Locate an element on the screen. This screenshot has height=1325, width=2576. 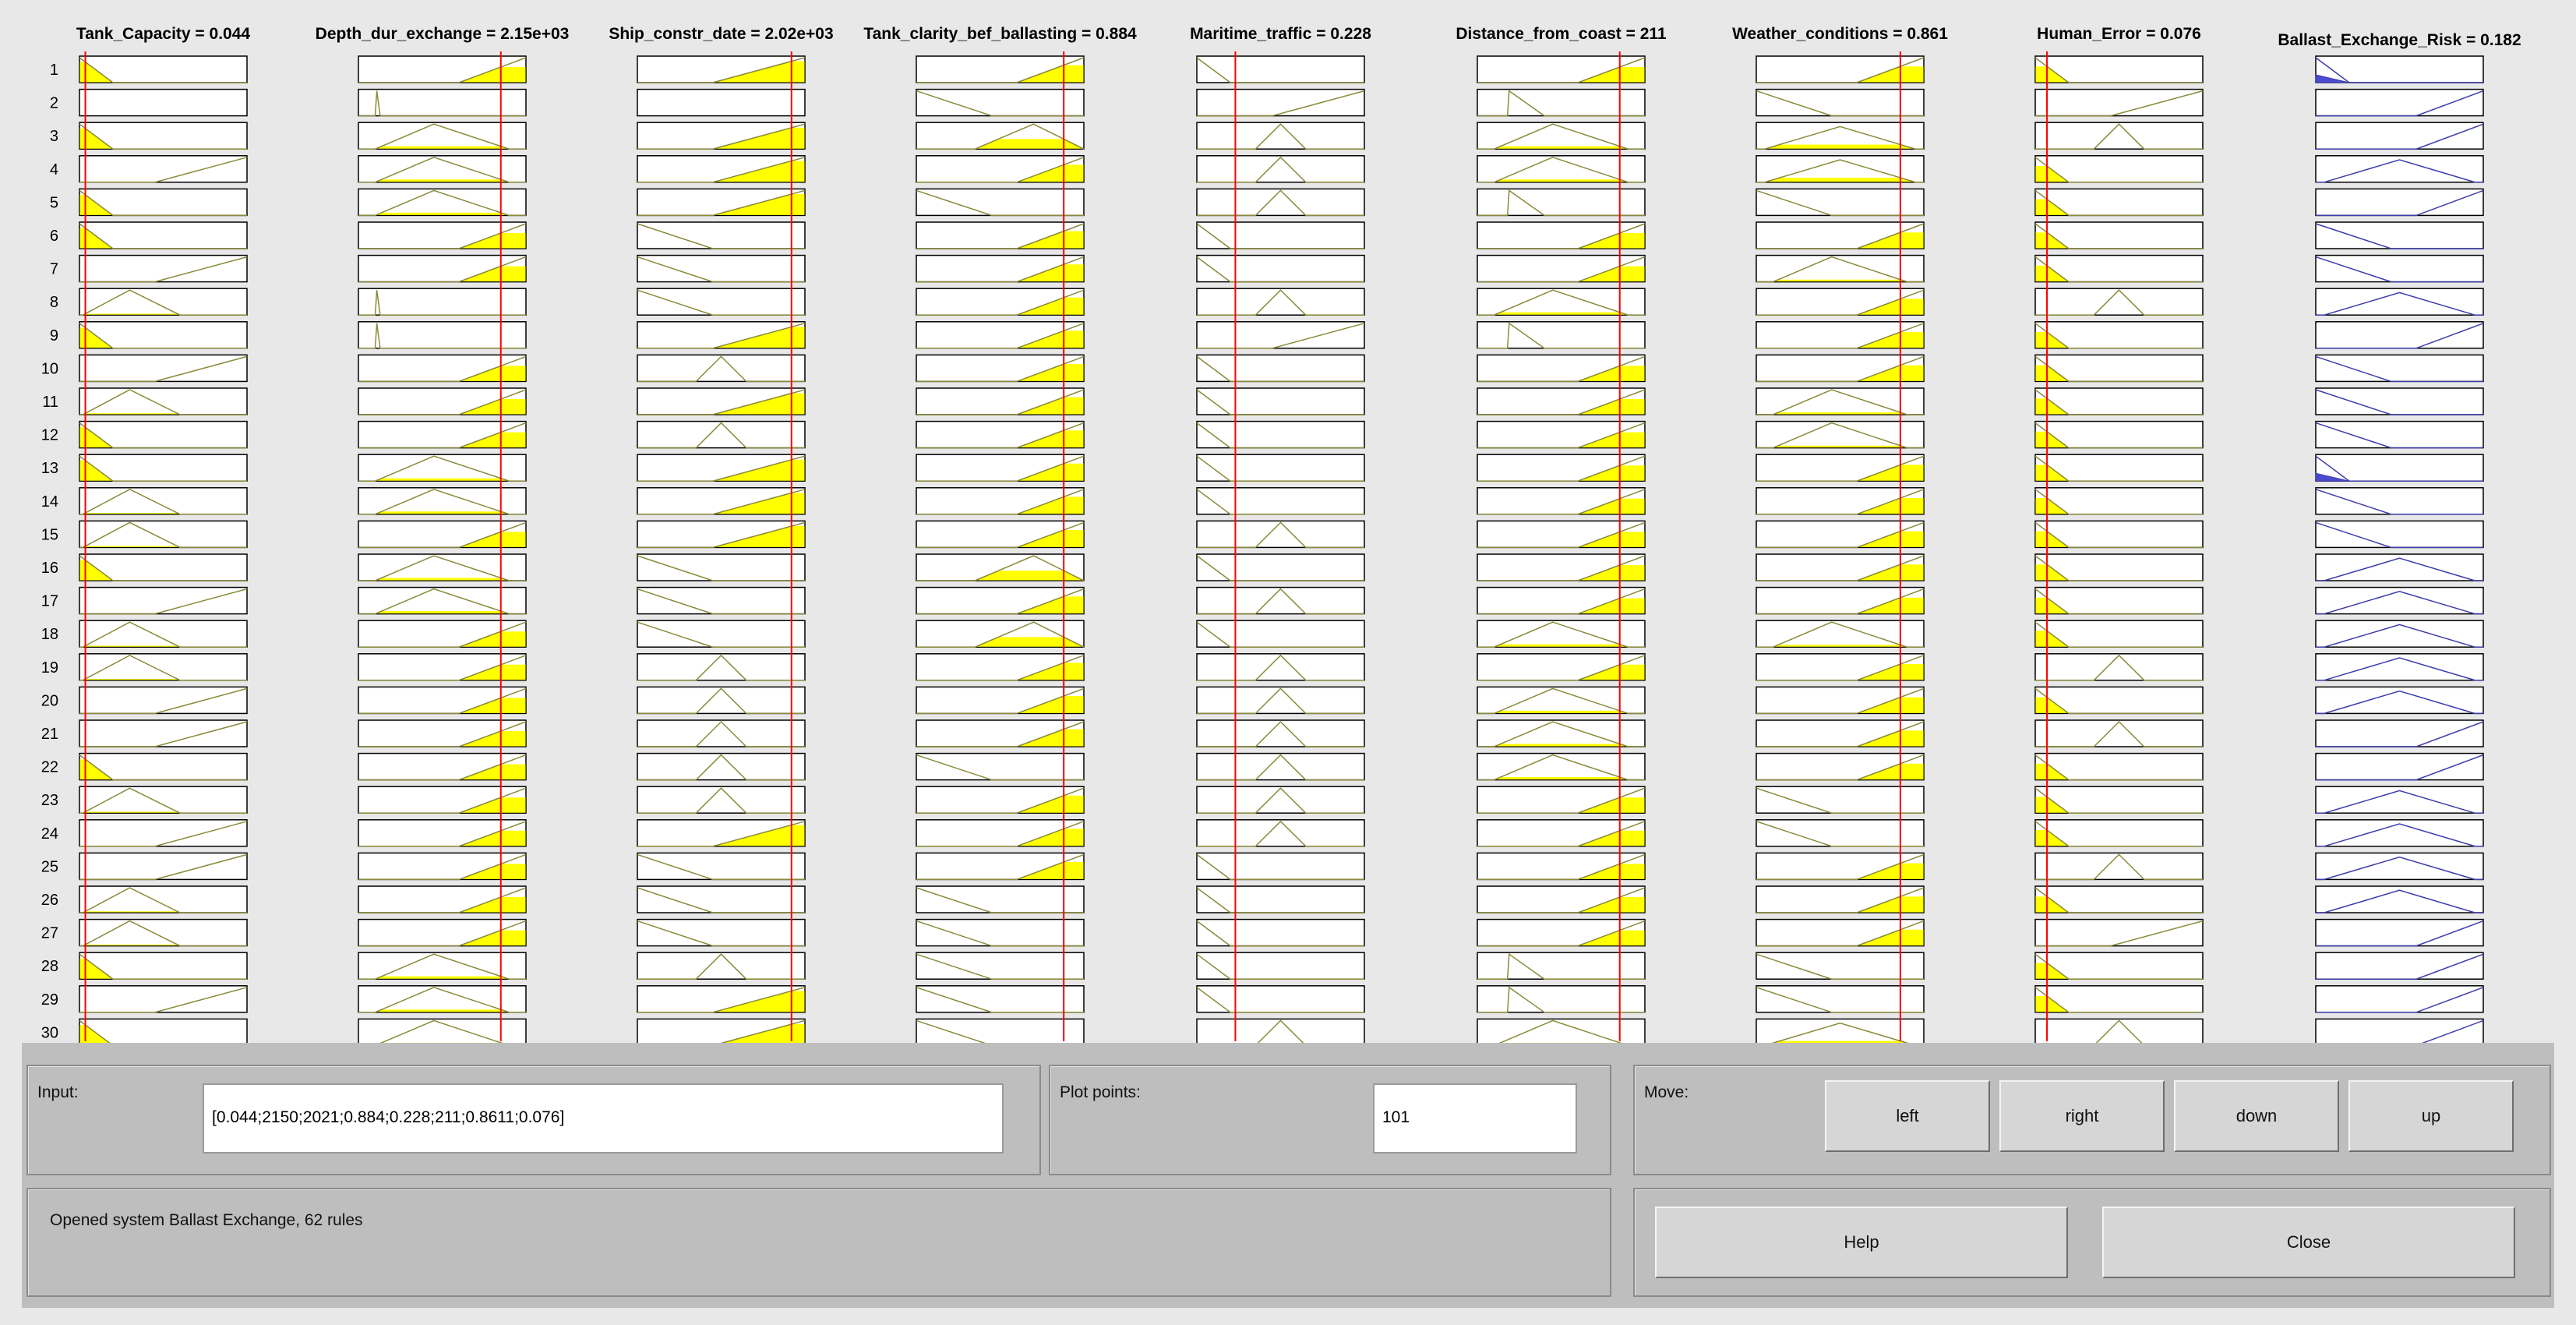
move-up-button: up is located at coordinates (2431, 1116).